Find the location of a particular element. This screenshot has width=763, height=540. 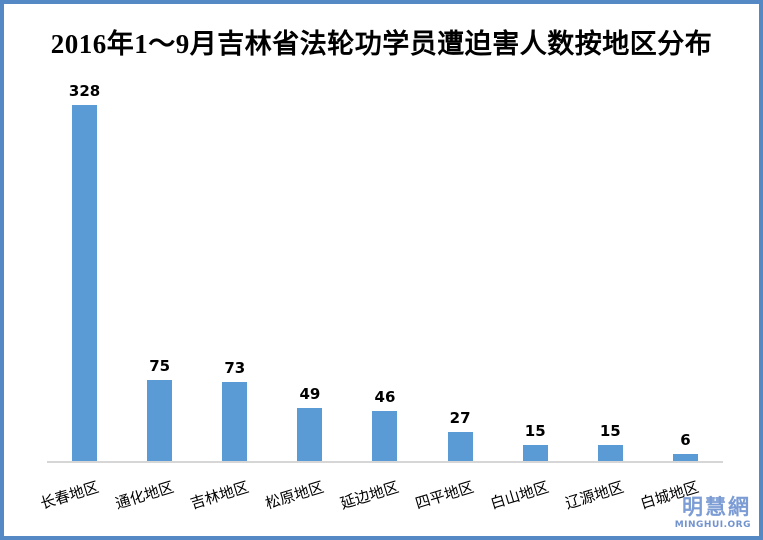

bar-value-label: 49 is located at coordinates (310, 394).